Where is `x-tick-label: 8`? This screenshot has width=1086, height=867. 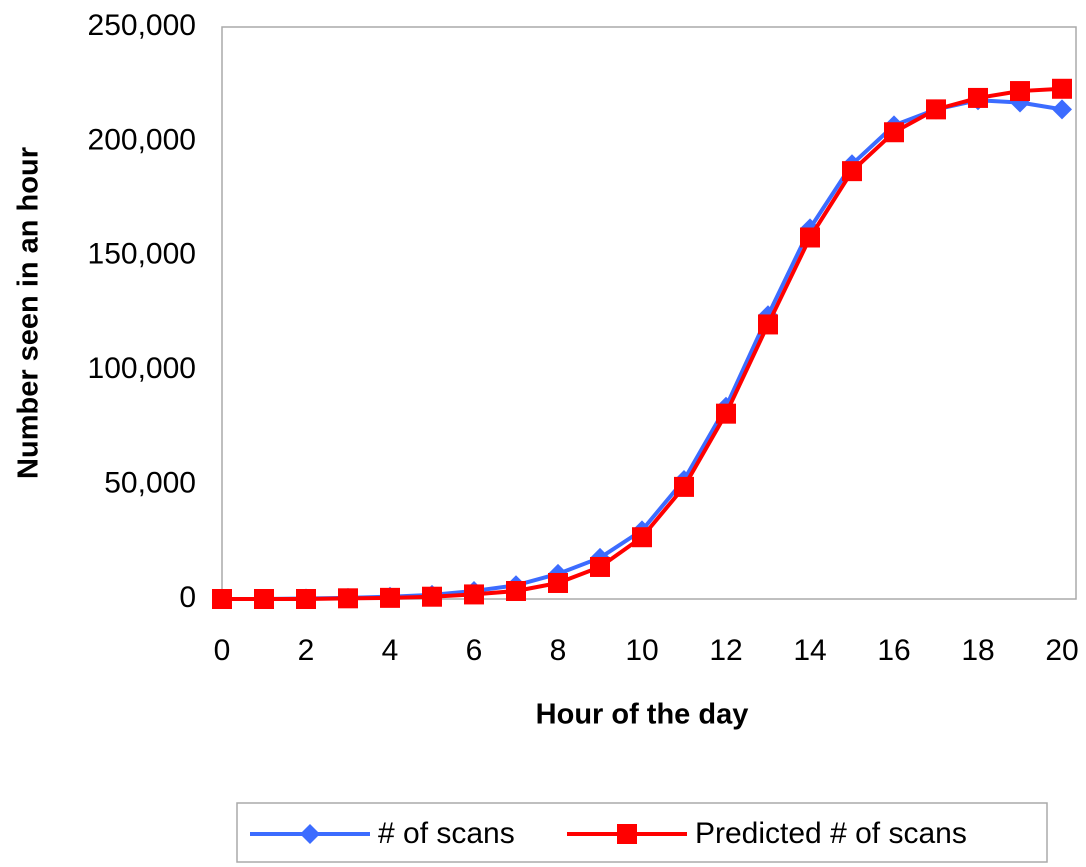
x-tick-label: 8 is located at coordinates (558, 650).